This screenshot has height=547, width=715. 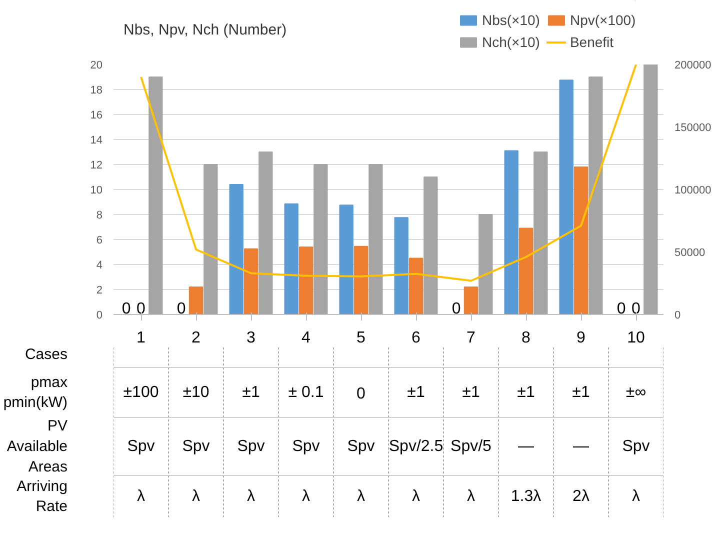 I want to click on x-tick-label: 8, so click(x=526, y=338).